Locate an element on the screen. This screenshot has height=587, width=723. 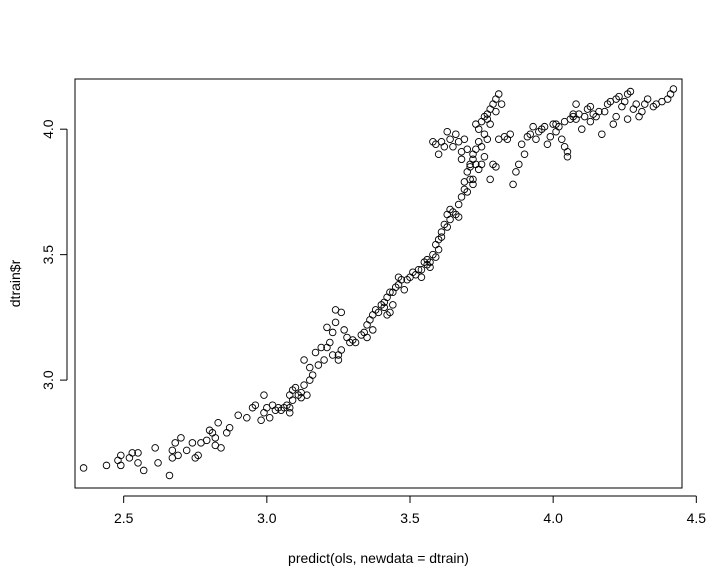
x-axis: 2.5 3.0 3.5 4.0 4.5 is located at coordinates (410, 510).